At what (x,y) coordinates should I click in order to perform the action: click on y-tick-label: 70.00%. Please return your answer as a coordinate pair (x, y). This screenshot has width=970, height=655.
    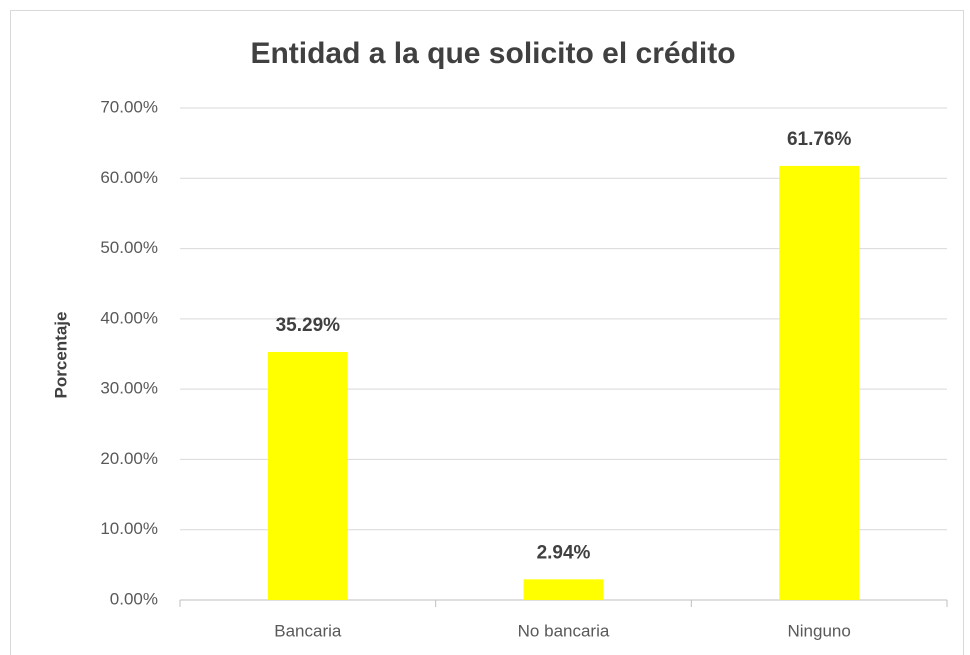
    Looking at the image, I should click on (129, 106).